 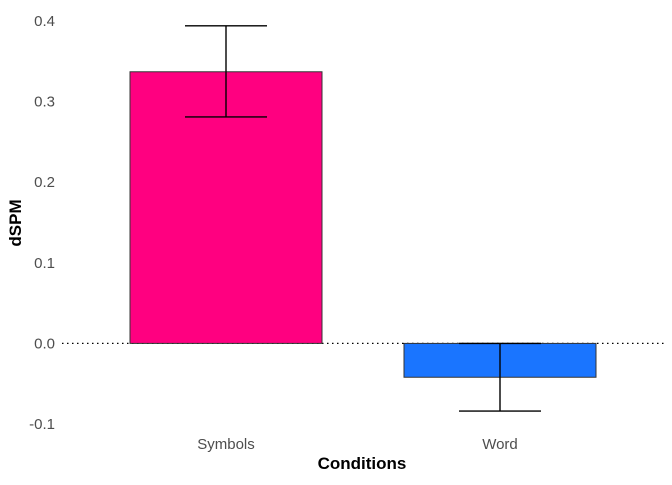 I want to click on y-tick-label: -0.1, so click(x=42, y=424).